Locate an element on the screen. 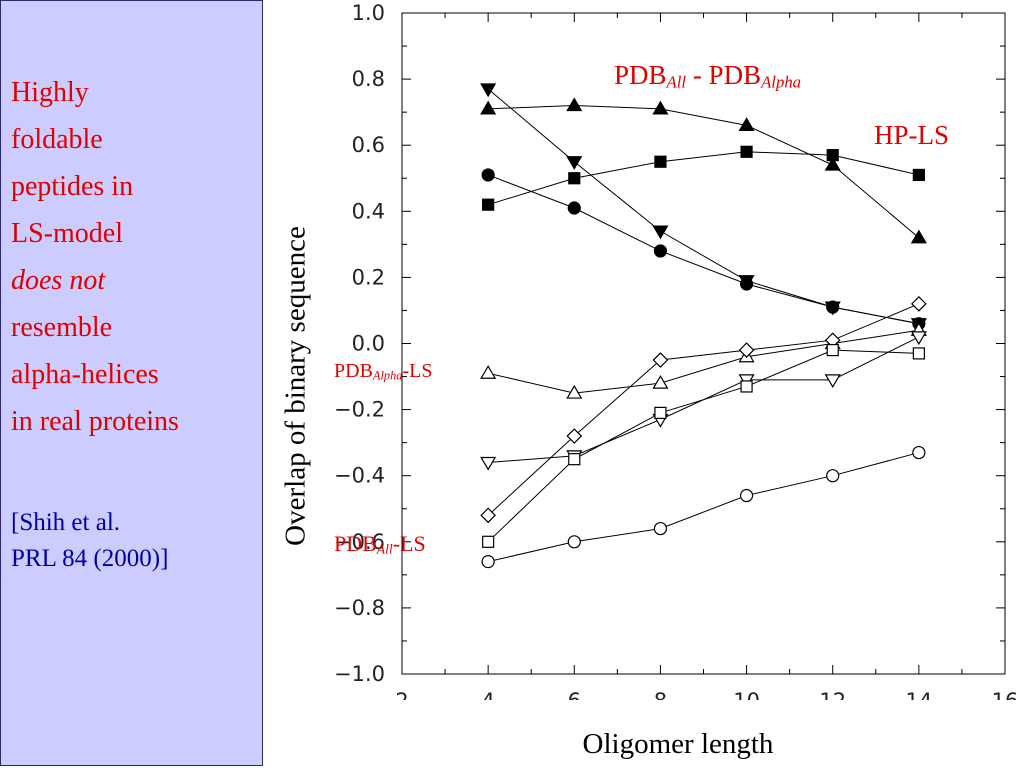 This screenshot has width=1024, height=768. citation-line: PRL 84 (2000)] is located at coordinates (90, 558).